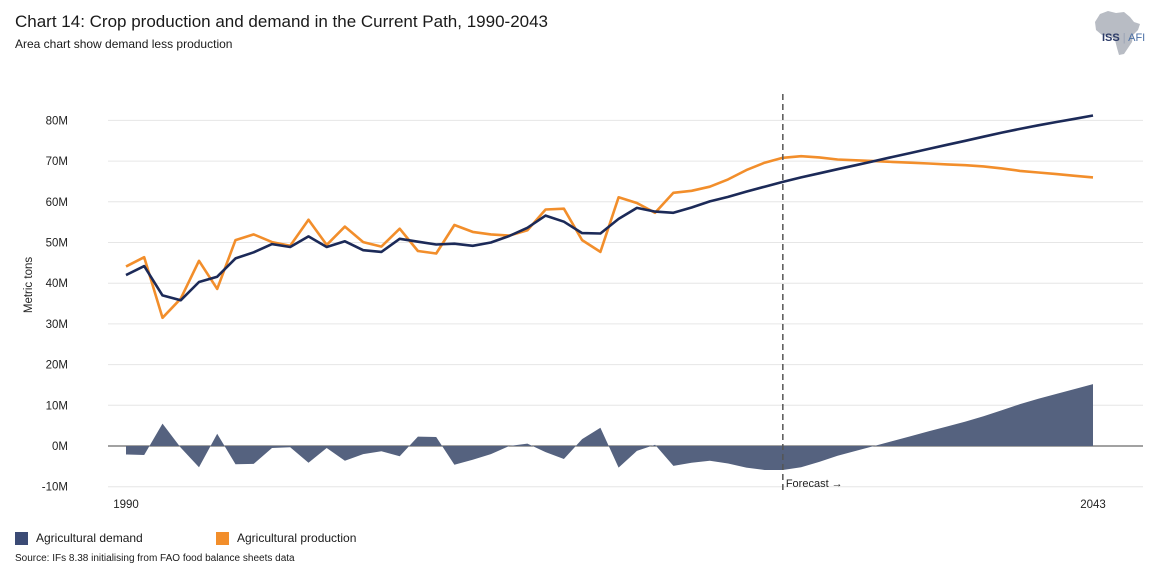 This screenshot has height=583, width=1154. I want to click on iss-afi-logo: ISS | AFI, so click(1124, 38).